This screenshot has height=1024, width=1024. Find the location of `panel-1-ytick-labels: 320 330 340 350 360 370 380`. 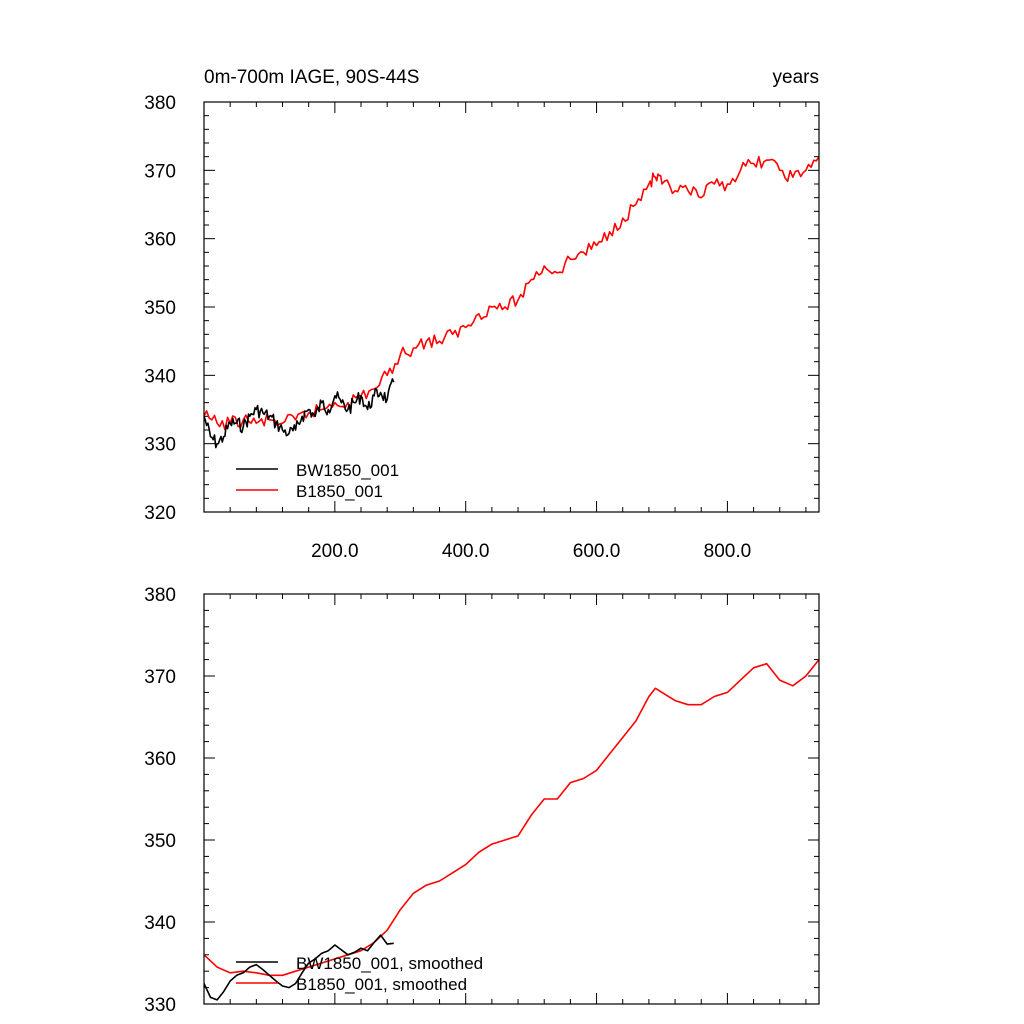

panel-1-ytick-labels: 320 330 340 350 360 370 380 is located at coordinates (160, 308).